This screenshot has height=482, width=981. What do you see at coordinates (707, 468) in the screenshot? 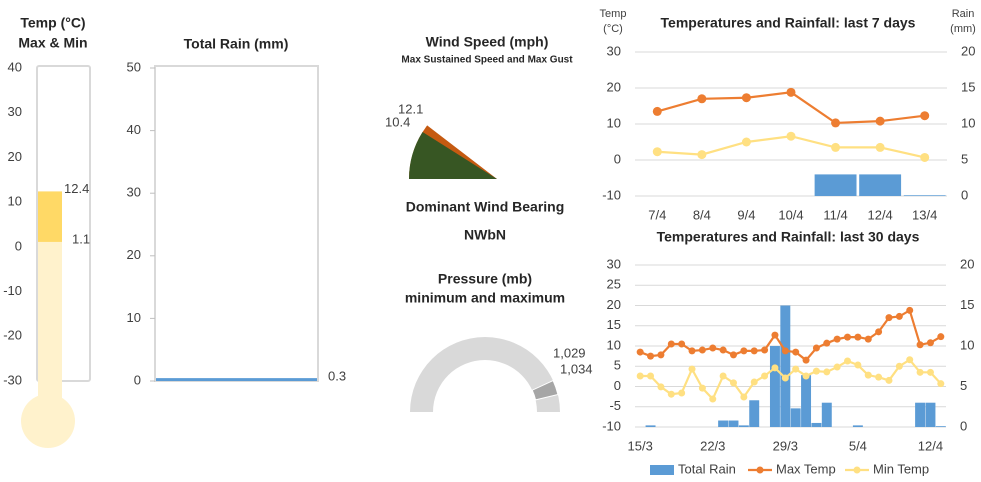
I see `legend-label: Total Rain` at bounding box center [707, 468].